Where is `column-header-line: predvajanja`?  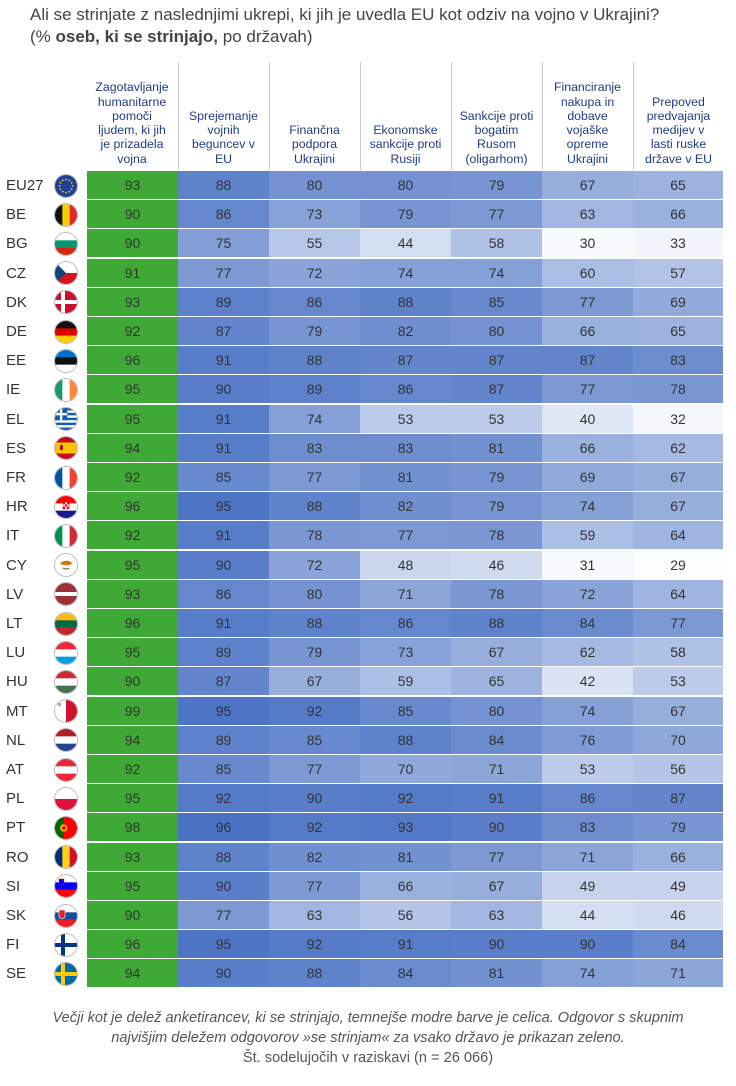
column-header-line: predvajanja is located at coordinates (678, 115).